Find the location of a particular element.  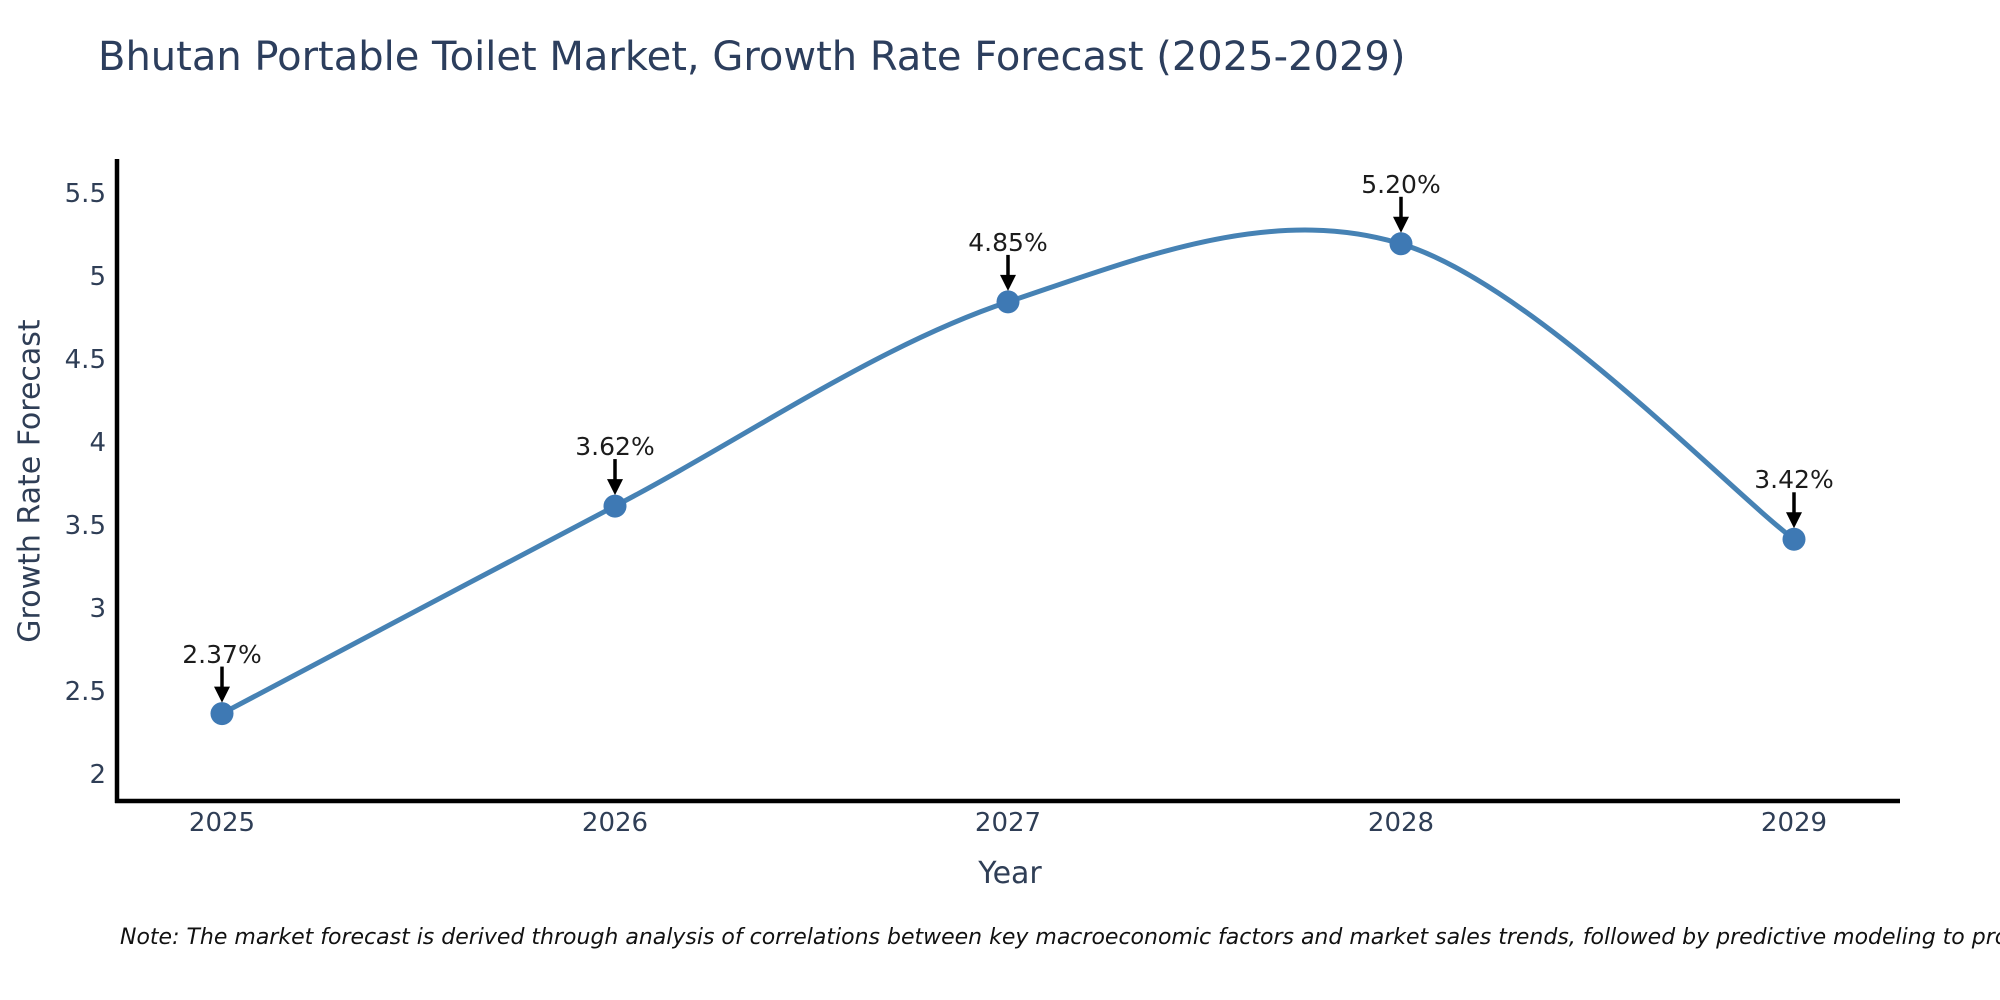

x-tick-label: 2028 is located at coordinates (1401, 823).